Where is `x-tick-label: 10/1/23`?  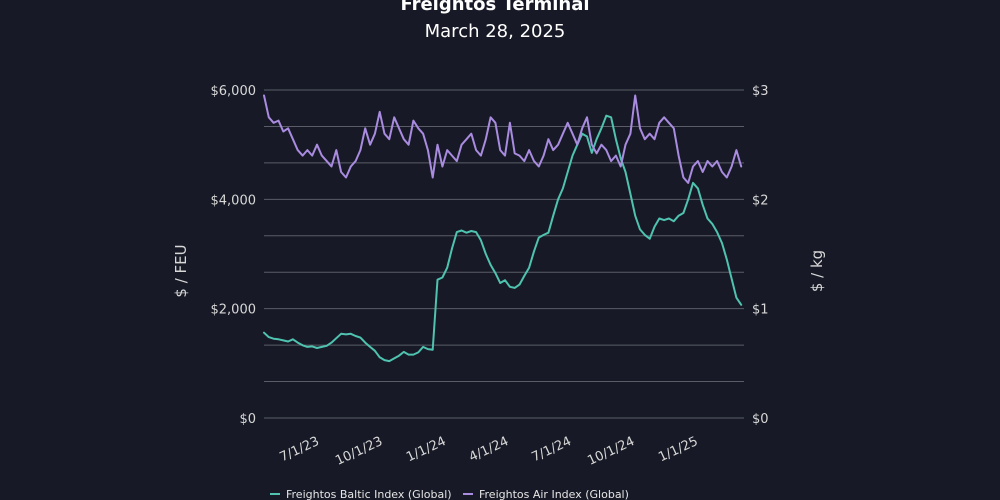 x-tick-label: 10/1/23 is located at coordinates (359, 451).